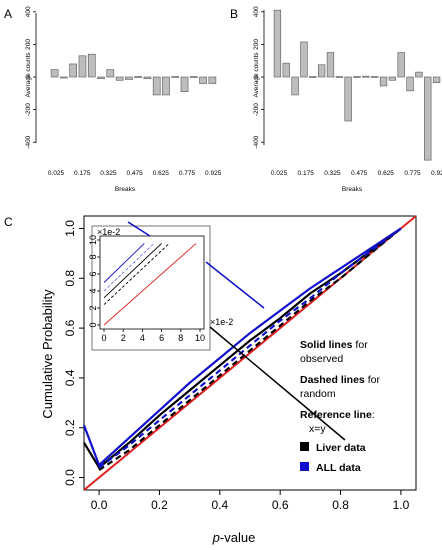 Image resolution: width=442 pixels, height=550 pixels. What do you see at coordinates (200, 338) in the screenshot?
I see `inset-x-tick-label: 10` at bounding box center [200, 338].